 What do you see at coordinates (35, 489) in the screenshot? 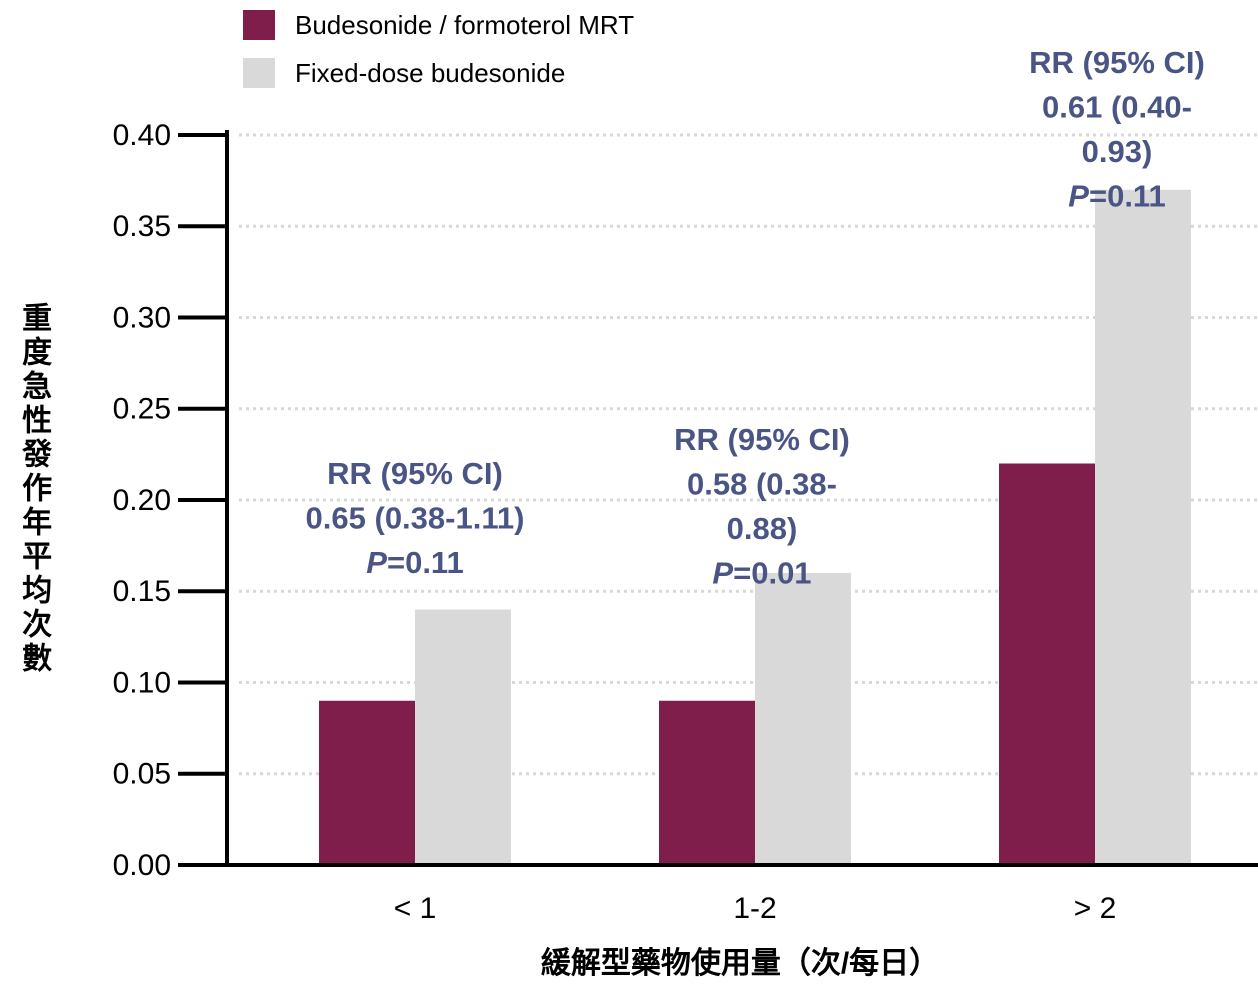
I see `y-axis-title: 重度急性發作年平均次數` at bounding box center [35, 489].